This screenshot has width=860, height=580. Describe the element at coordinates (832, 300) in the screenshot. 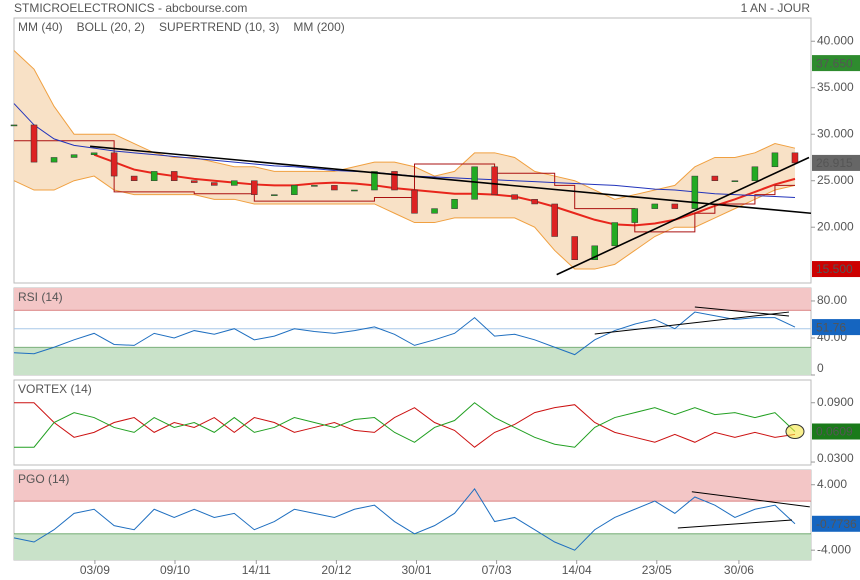

I see `y-tick-label: 80.00` at that location.